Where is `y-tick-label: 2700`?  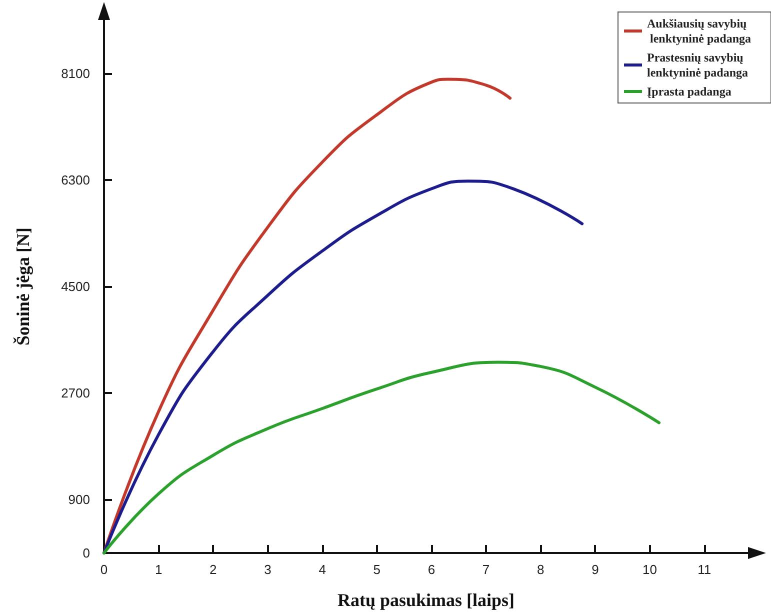
y-tick-label: 2700 is located at coordinates (75, 393).